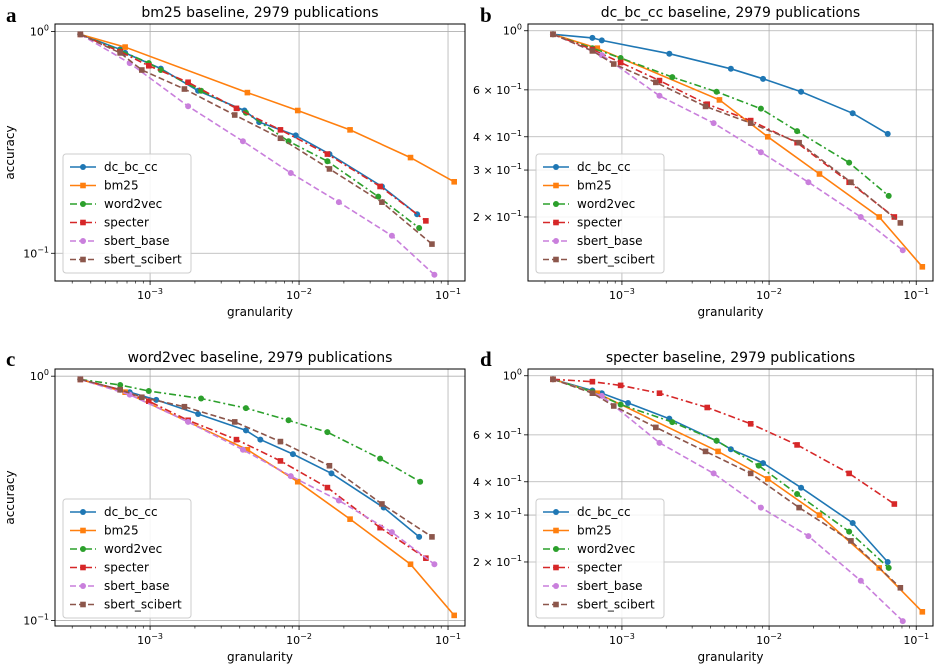  What do you see at coordinates (39, 30) in the screenshot?
I see `y-tick-label: 10⁰` at bounding box center [39, 30].